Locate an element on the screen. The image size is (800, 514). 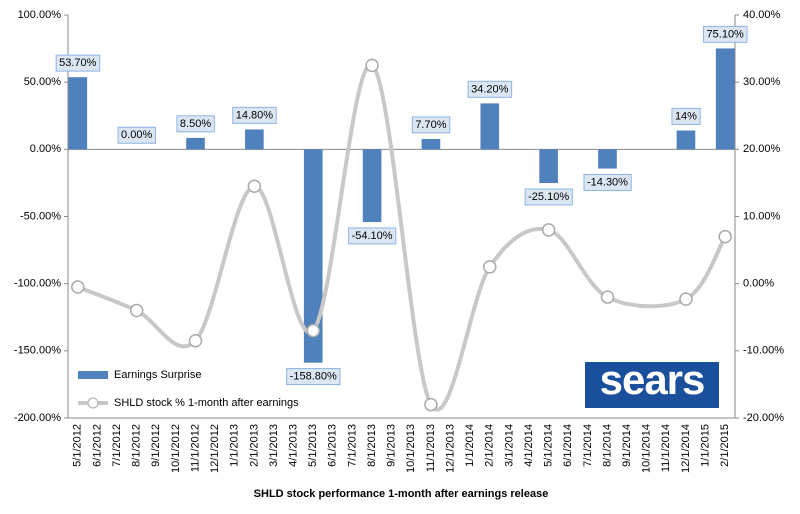
x-tick-label: 6/1/2014 is located at coordinates (568, 445).